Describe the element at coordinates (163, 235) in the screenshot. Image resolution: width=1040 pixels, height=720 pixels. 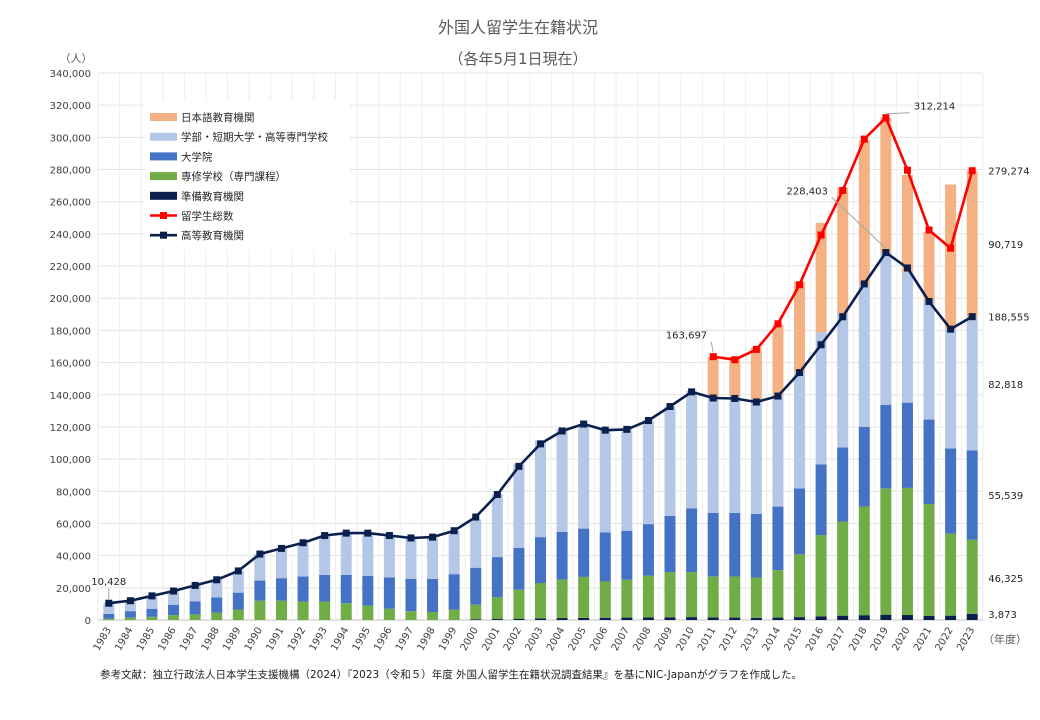
I see `legend-swatch-marker` at that location.